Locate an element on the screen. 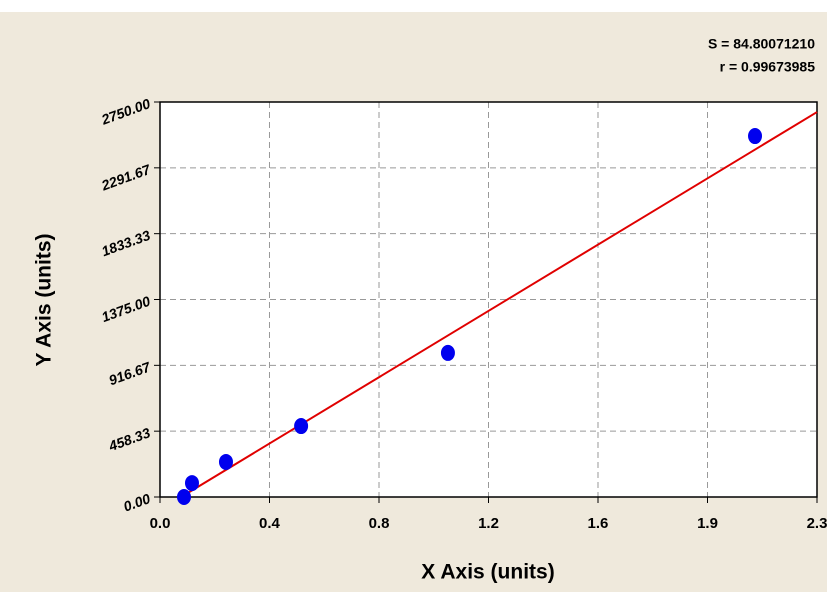 This screenshot has width=827, height=592. x-tick-label: 0.0 is located at coordinates (160, 523).